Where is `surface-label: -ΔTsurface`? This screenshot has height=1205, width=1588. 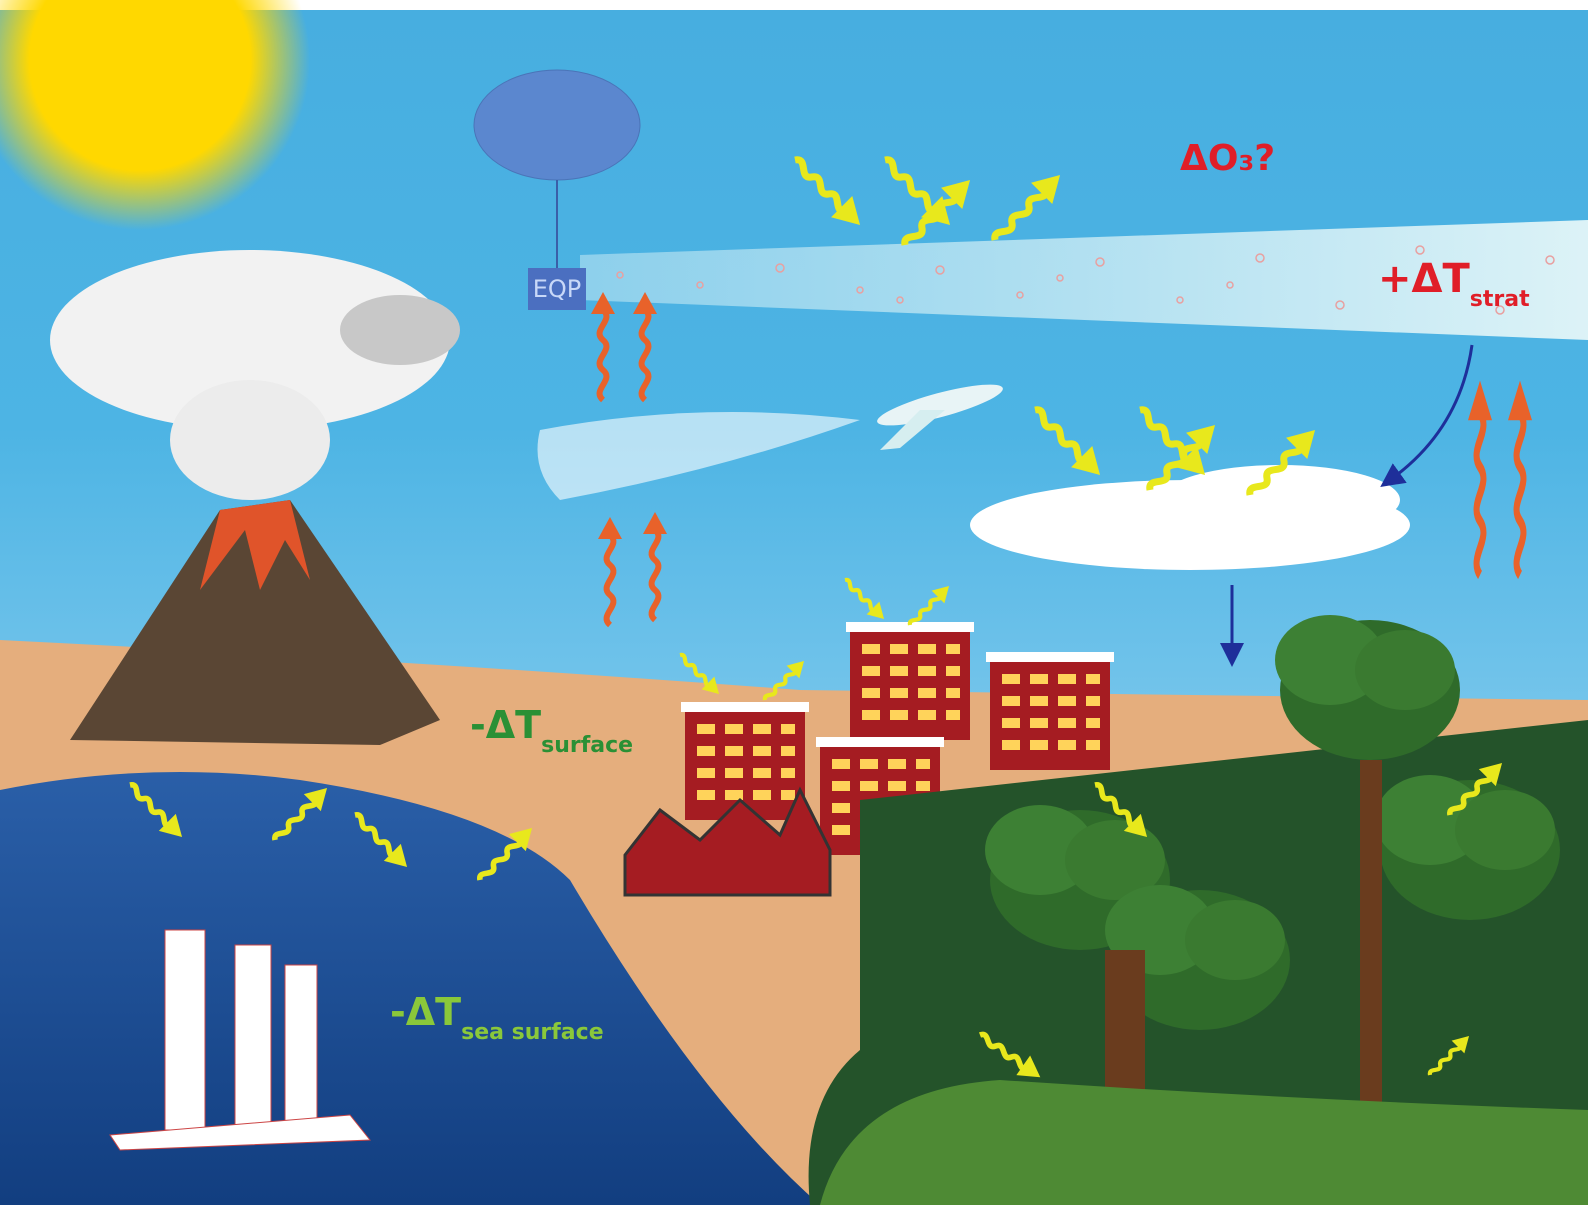
surface-label: -ΔTsurface is located at coordinates (551, 730).